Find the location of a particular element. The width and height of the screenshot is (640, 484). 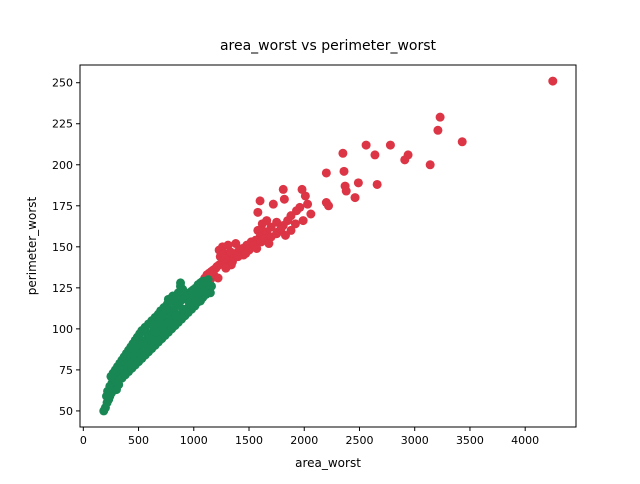

y-axis-label: perimeter_worst is located at coordinates (32, 246).